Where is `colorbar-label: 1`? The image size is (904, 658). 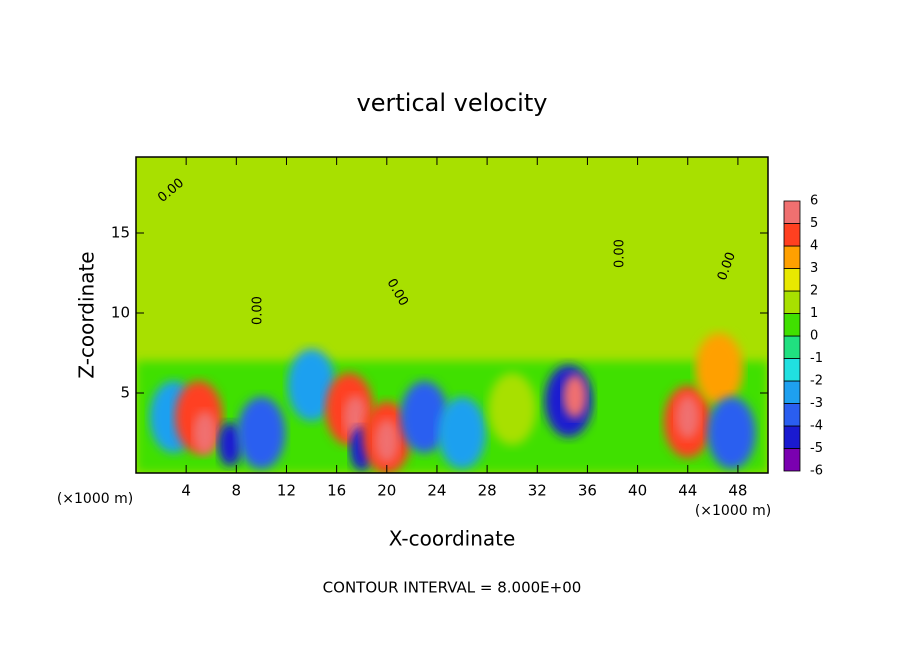 colorbar-label: 1 is located at coordinates (814, 313).